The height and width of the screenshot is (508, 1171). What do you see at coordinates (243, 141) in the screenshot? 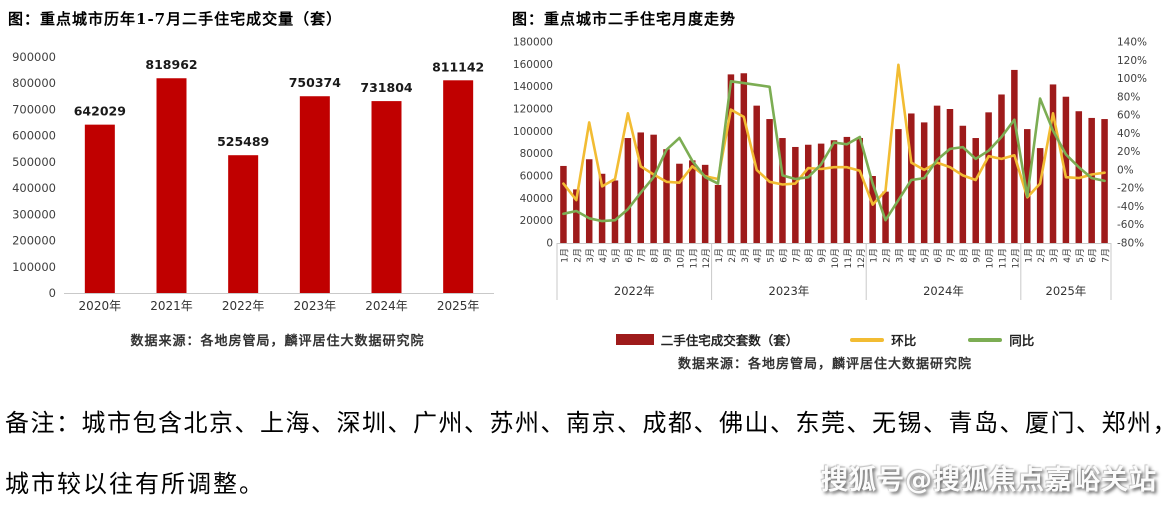
I see `bar-value-label: 525489` at bounding box center [243, 141].